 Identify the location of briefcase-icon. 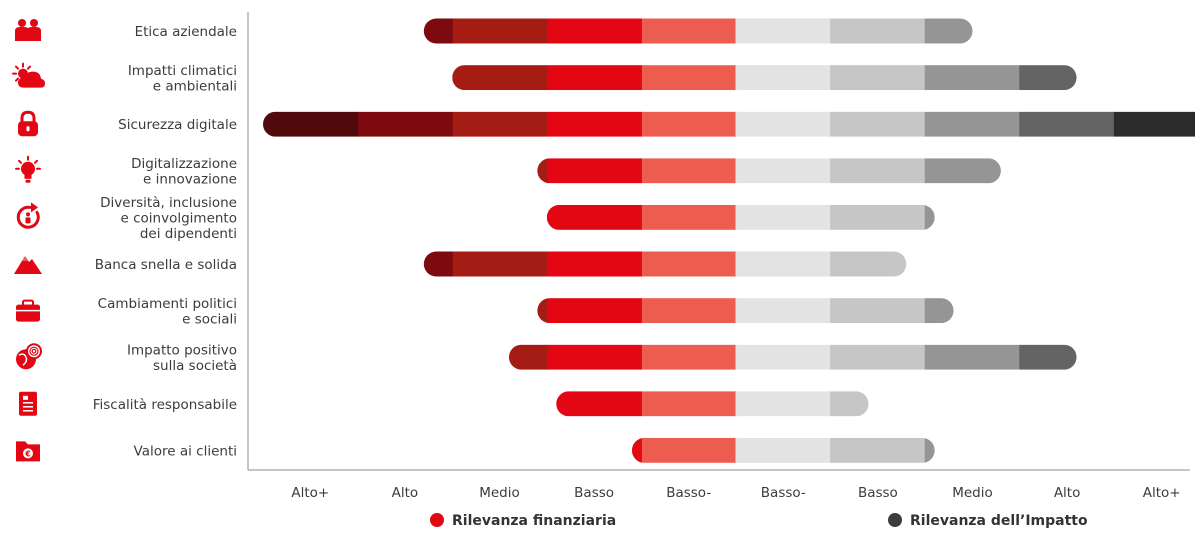
(28, 310).